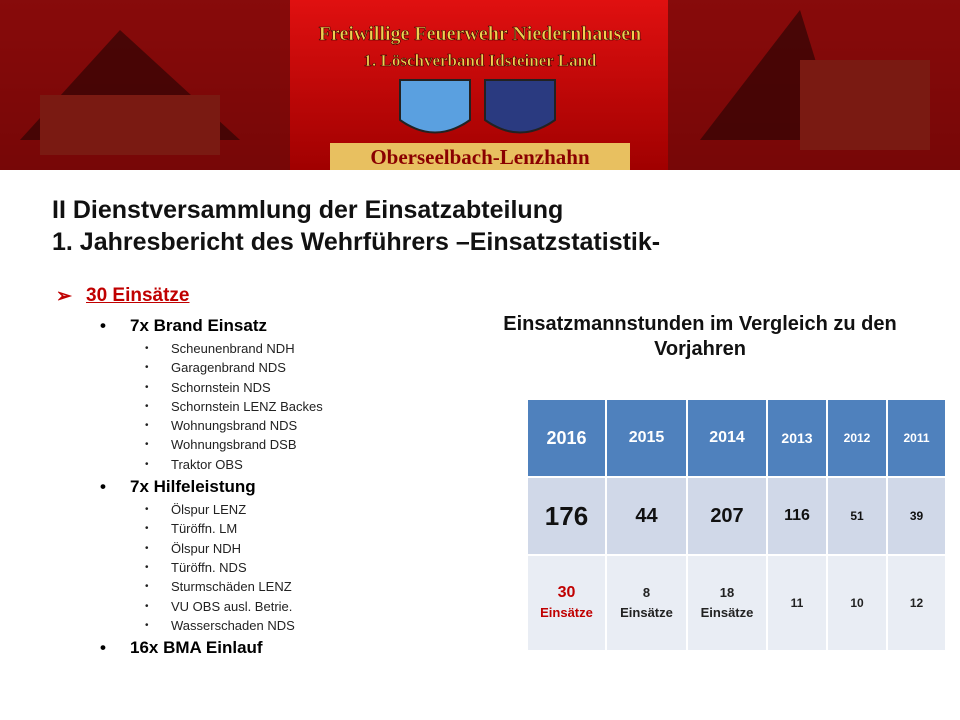  What do you see at coordinates (857, 516) in the screenshot?
I see `hours-cell: 51` at bounding box center [857, 516].